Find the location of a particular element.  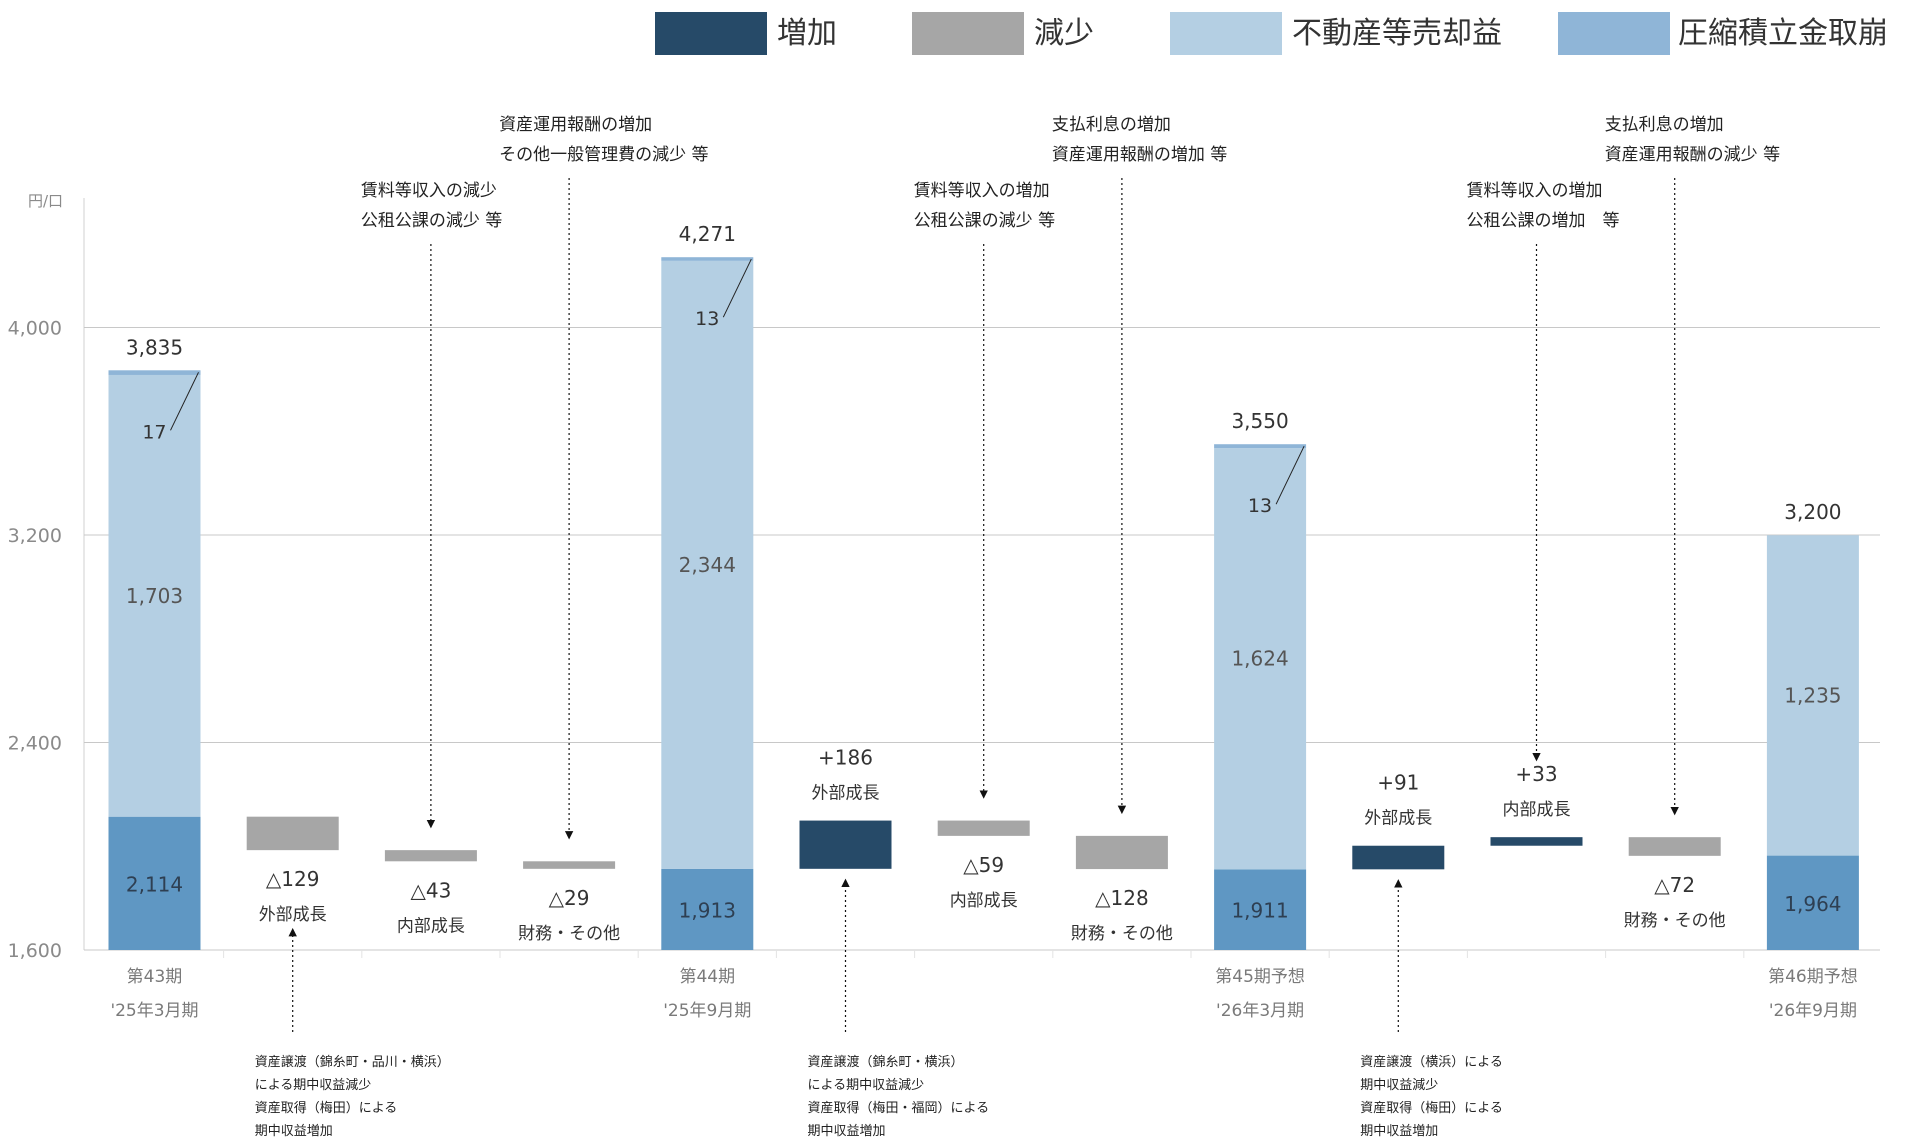

note-text: その他一般管理費の減少 等 is located at coordinates (603, 155).